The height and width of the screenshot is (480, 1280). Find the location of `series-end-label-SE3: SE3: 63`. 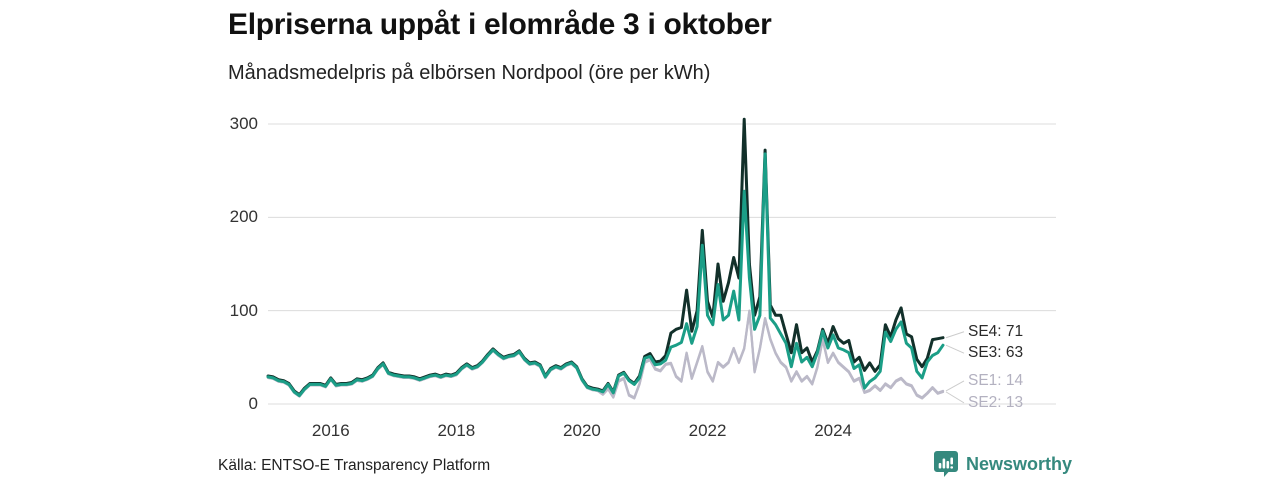

series-end-label-SE3: SE3: 63 is located at coordinates (996, 353).